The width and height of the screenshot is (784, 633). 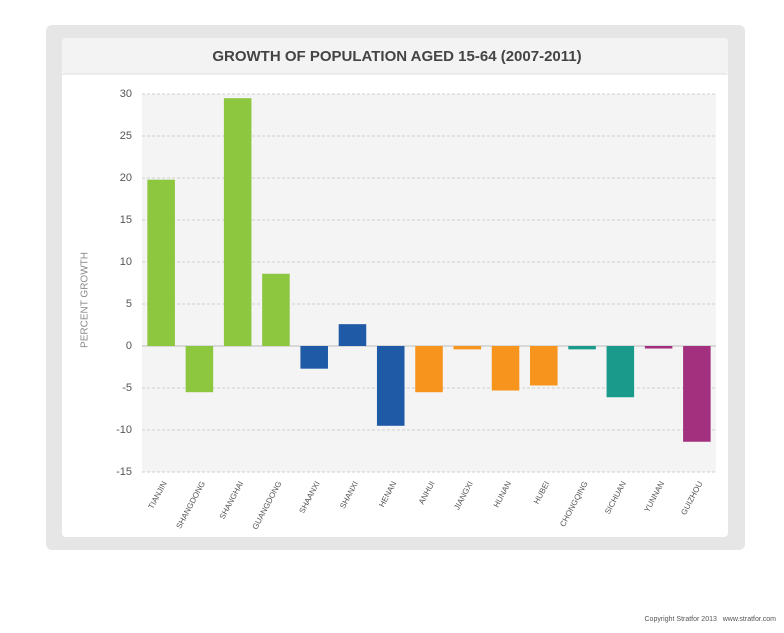 I want to click on y-tick-label: -15, so click(x=124, y=472).